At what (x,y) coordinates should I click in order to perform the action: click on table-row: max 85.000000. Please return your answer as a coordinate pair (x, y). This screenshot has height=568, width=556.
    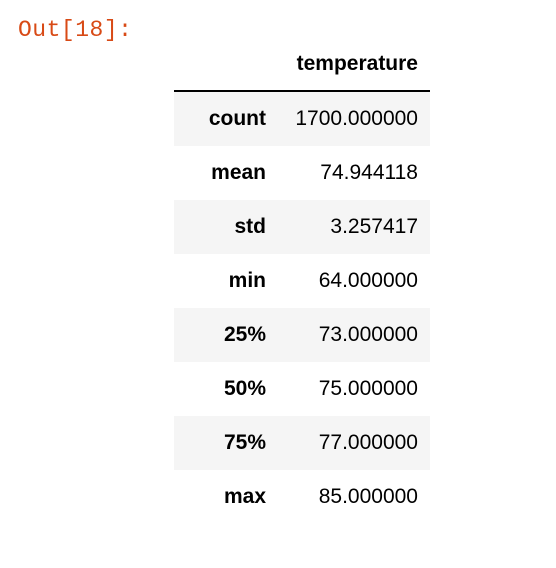
    Looking at the image, I should click on (302, 497).